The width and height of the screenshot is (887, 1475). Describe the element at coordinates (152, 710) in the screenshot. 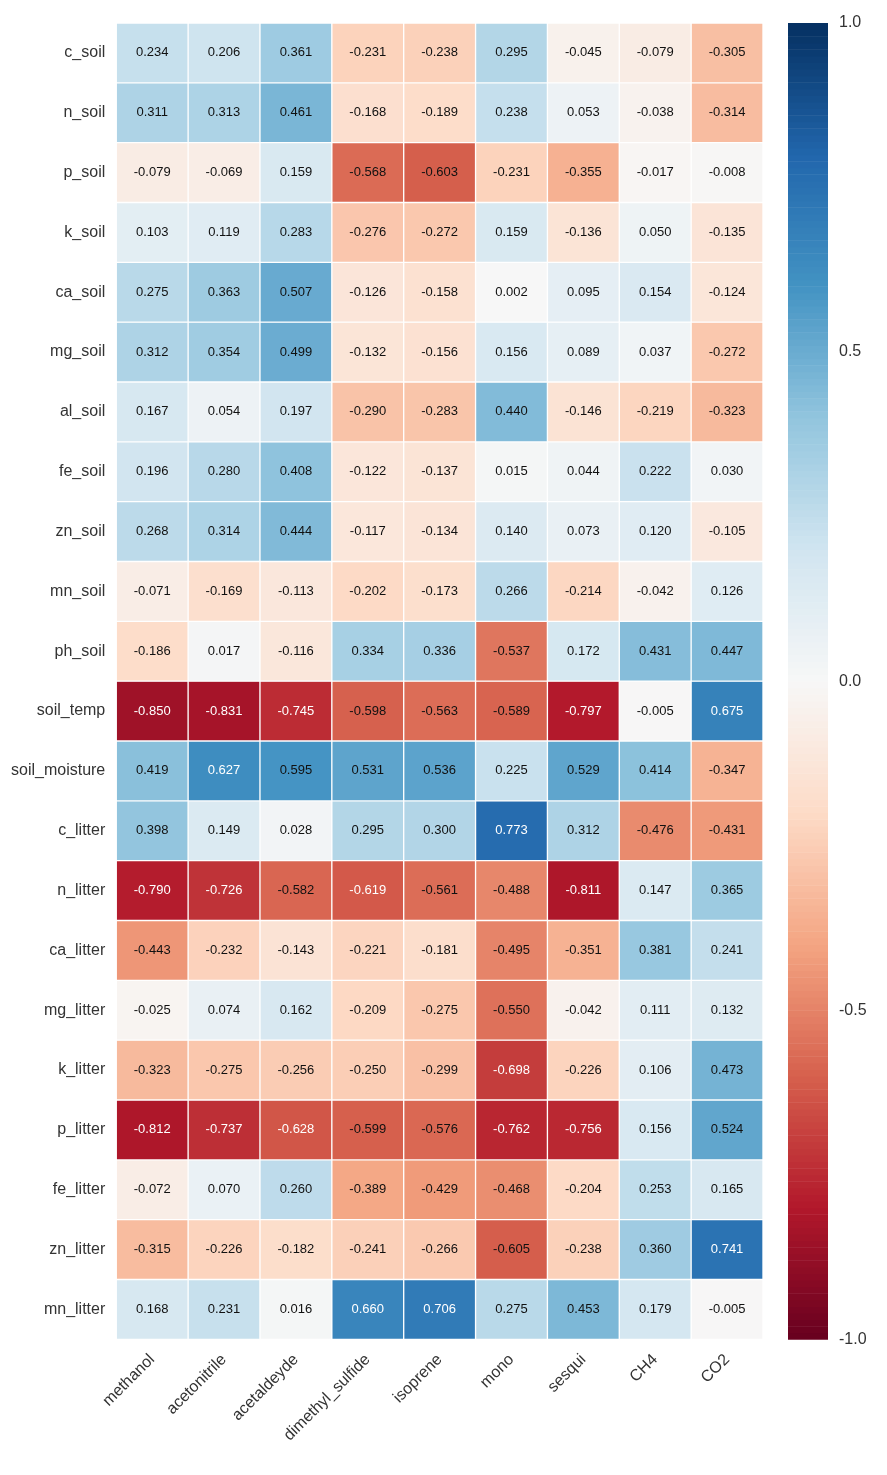

I see `data-label: -0.850` at that location.